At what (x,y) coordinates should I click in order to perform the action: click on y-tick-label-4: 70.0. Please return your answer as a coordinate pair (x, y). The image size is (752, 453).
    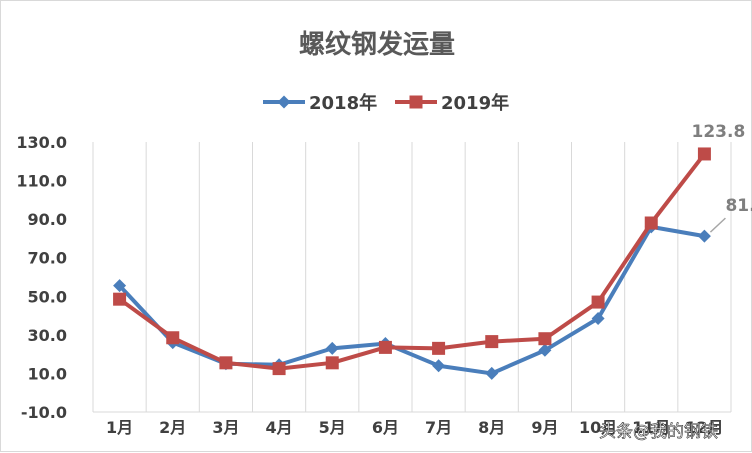
    Looking at the image, I should click on (47, 258).